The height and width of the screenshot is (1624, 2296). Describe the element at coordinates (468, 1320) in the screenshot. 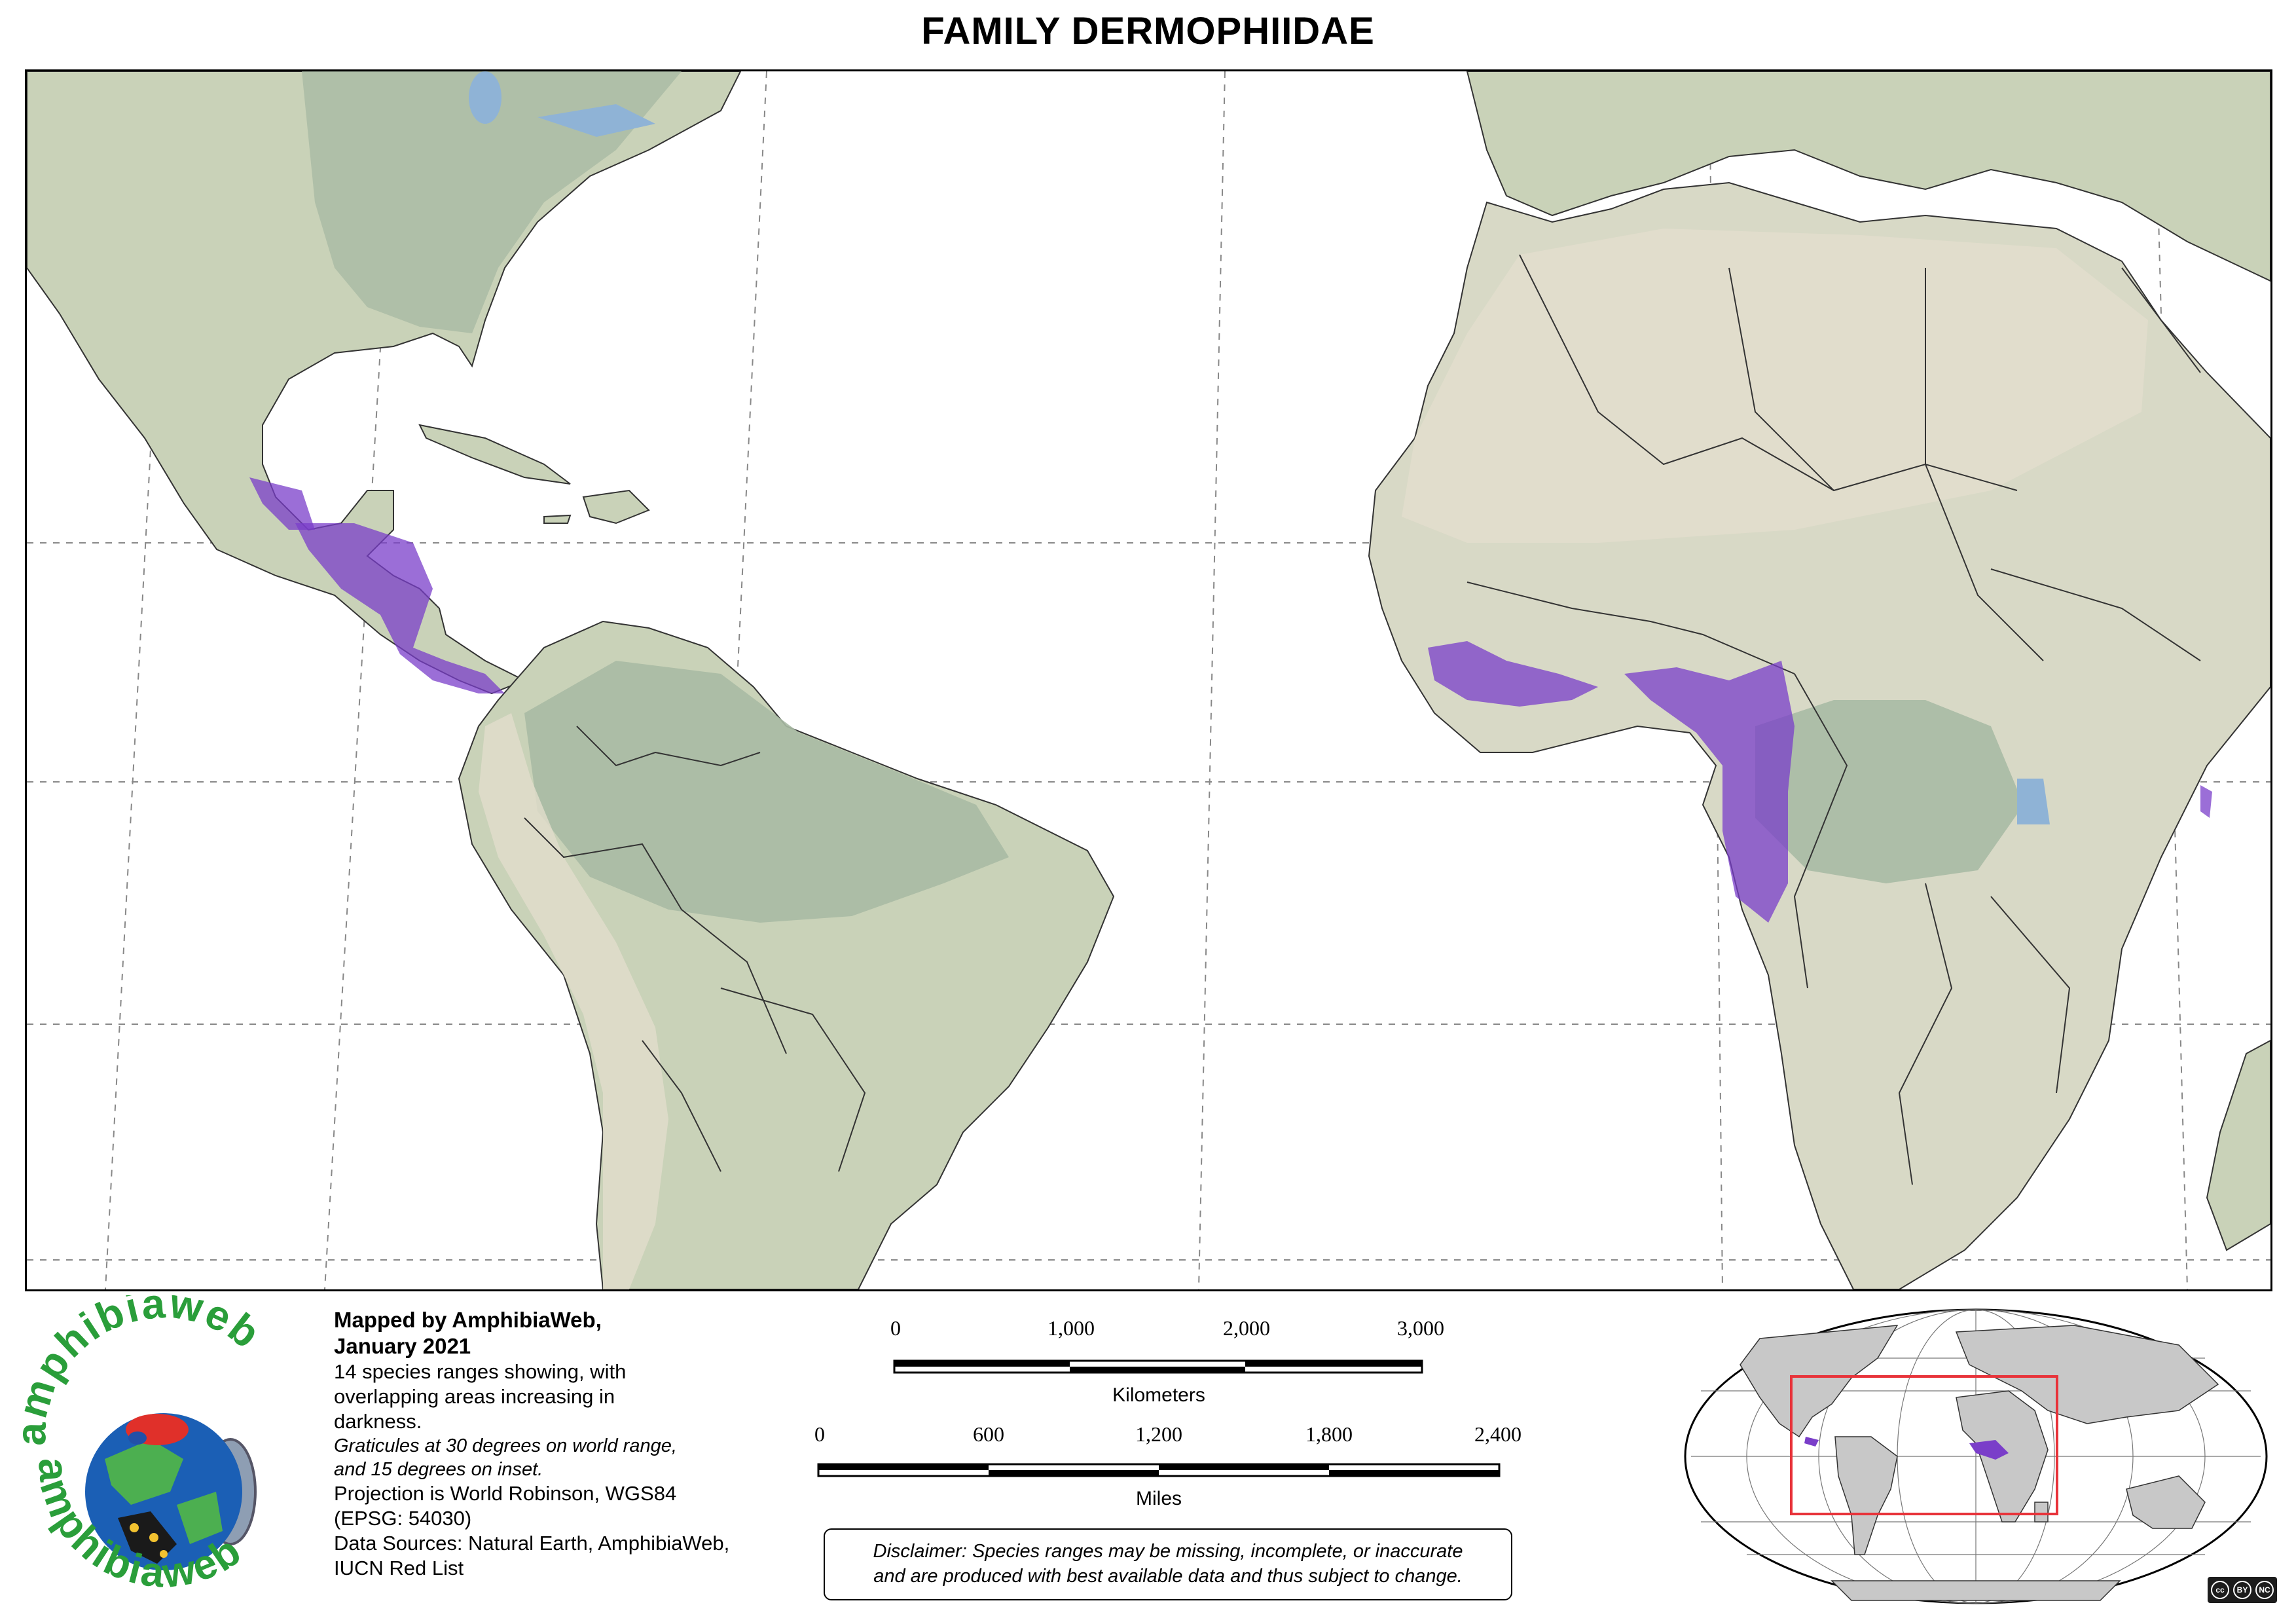

I see `mapped-by: Mapped by AmphibiaWeb,` at that location.